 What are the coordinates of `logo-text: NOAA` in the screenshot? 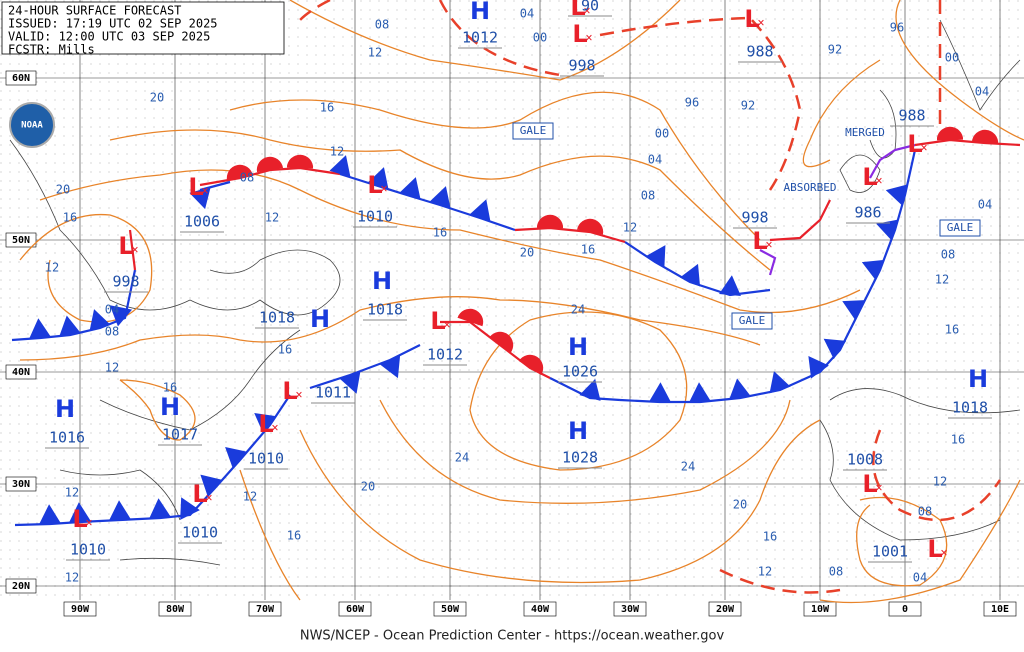 It's located at (32, 126).